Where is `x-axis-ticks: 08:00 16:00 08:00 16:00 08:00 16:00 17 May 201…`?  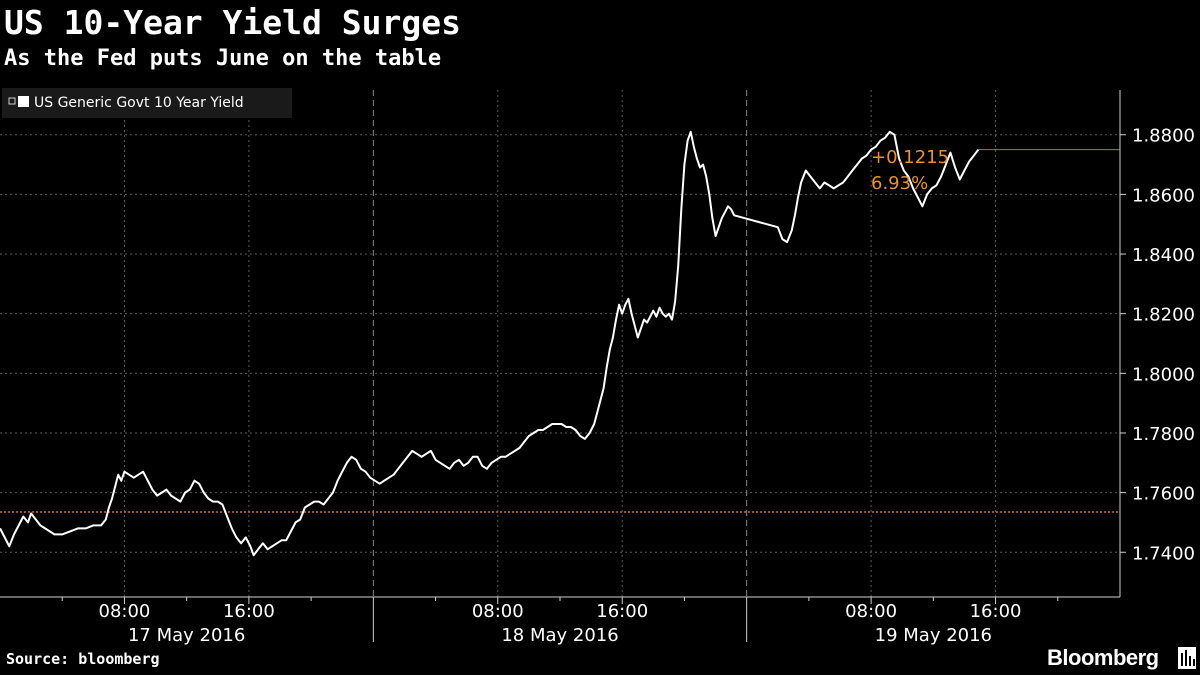 x-axis-ticks: 08:00 16:00 08:00 16:00 08:00 16:00 17 May 201… is located at coordinates (560, 621).